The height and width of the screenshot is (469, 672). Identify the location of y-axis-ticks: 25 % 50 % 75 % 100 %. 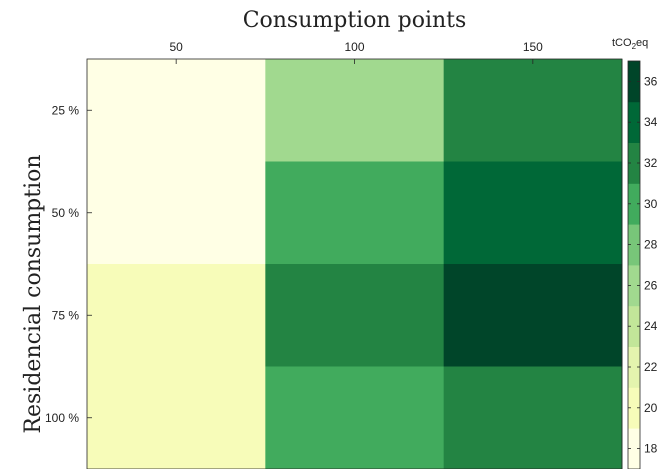
(68, 264).